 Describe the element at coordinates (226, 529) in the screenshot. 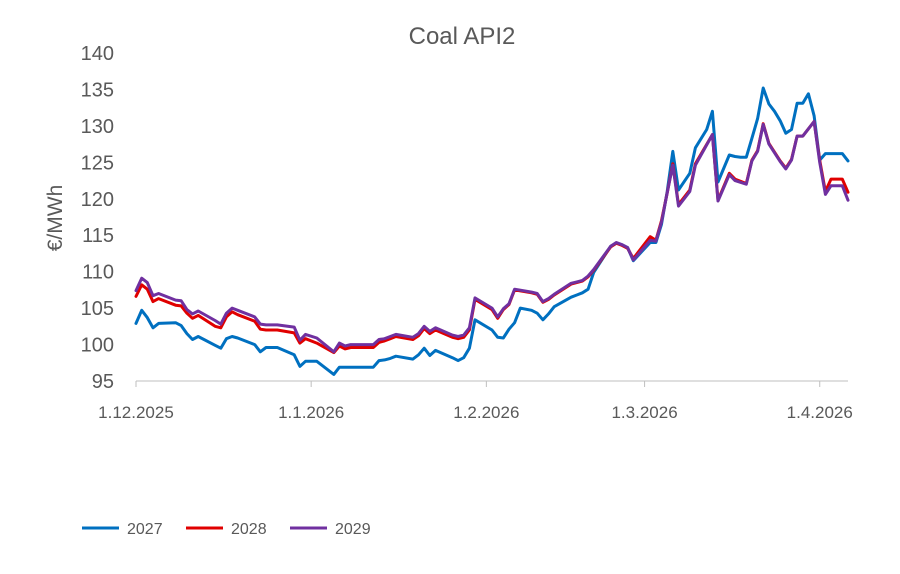

I see `legend: 2027 2028 2029` at that location.